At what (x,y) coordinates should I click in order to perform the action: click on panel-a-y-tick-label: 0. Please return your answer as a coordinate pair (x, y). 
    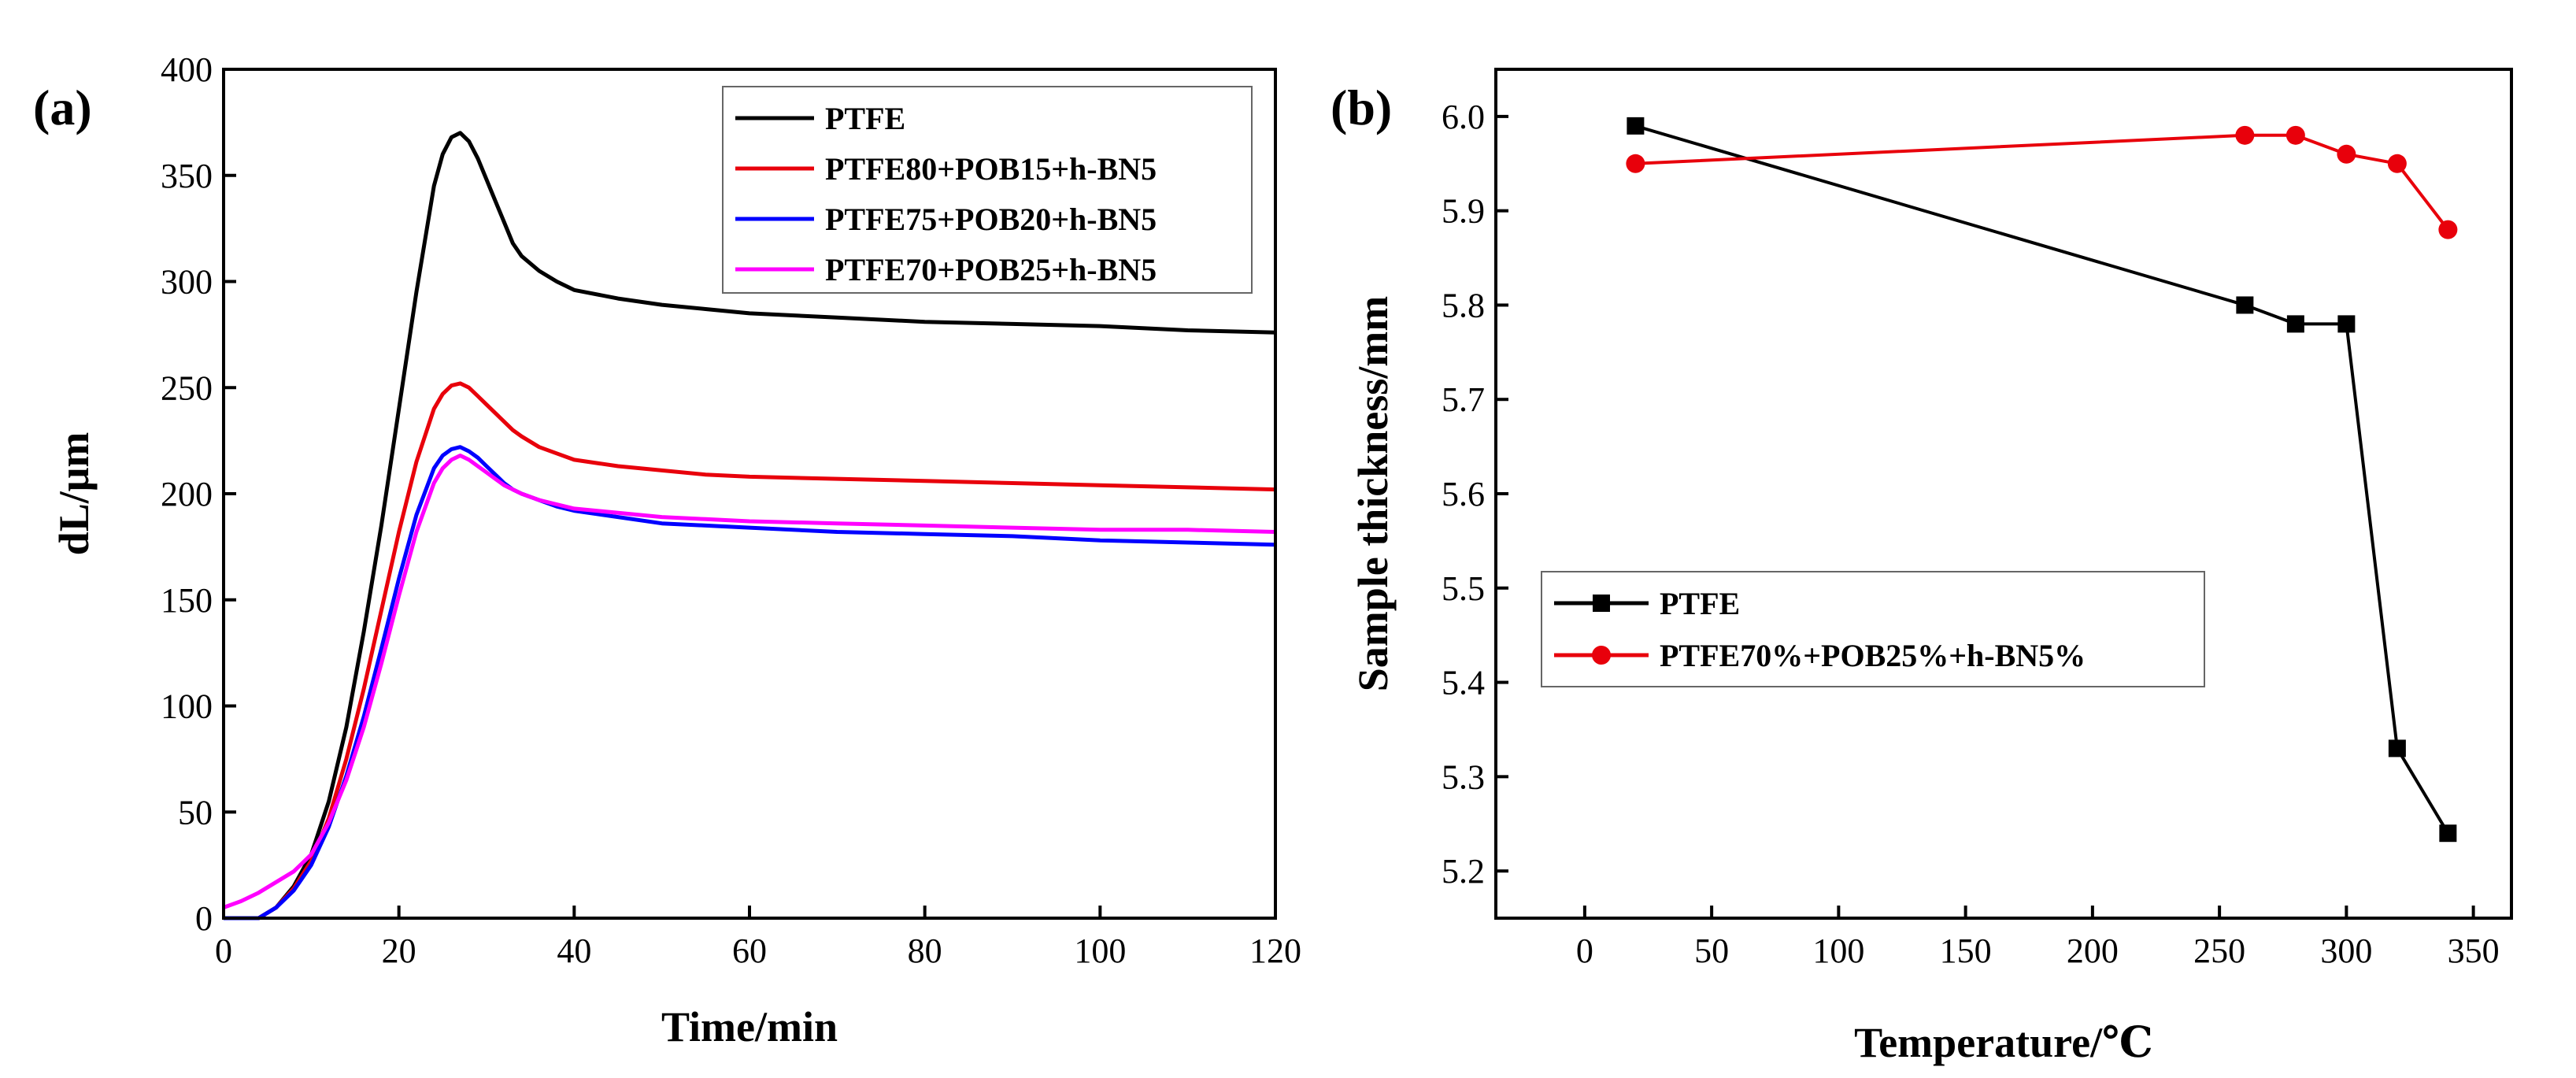
    Looking at the image, I should click on (204, 918).